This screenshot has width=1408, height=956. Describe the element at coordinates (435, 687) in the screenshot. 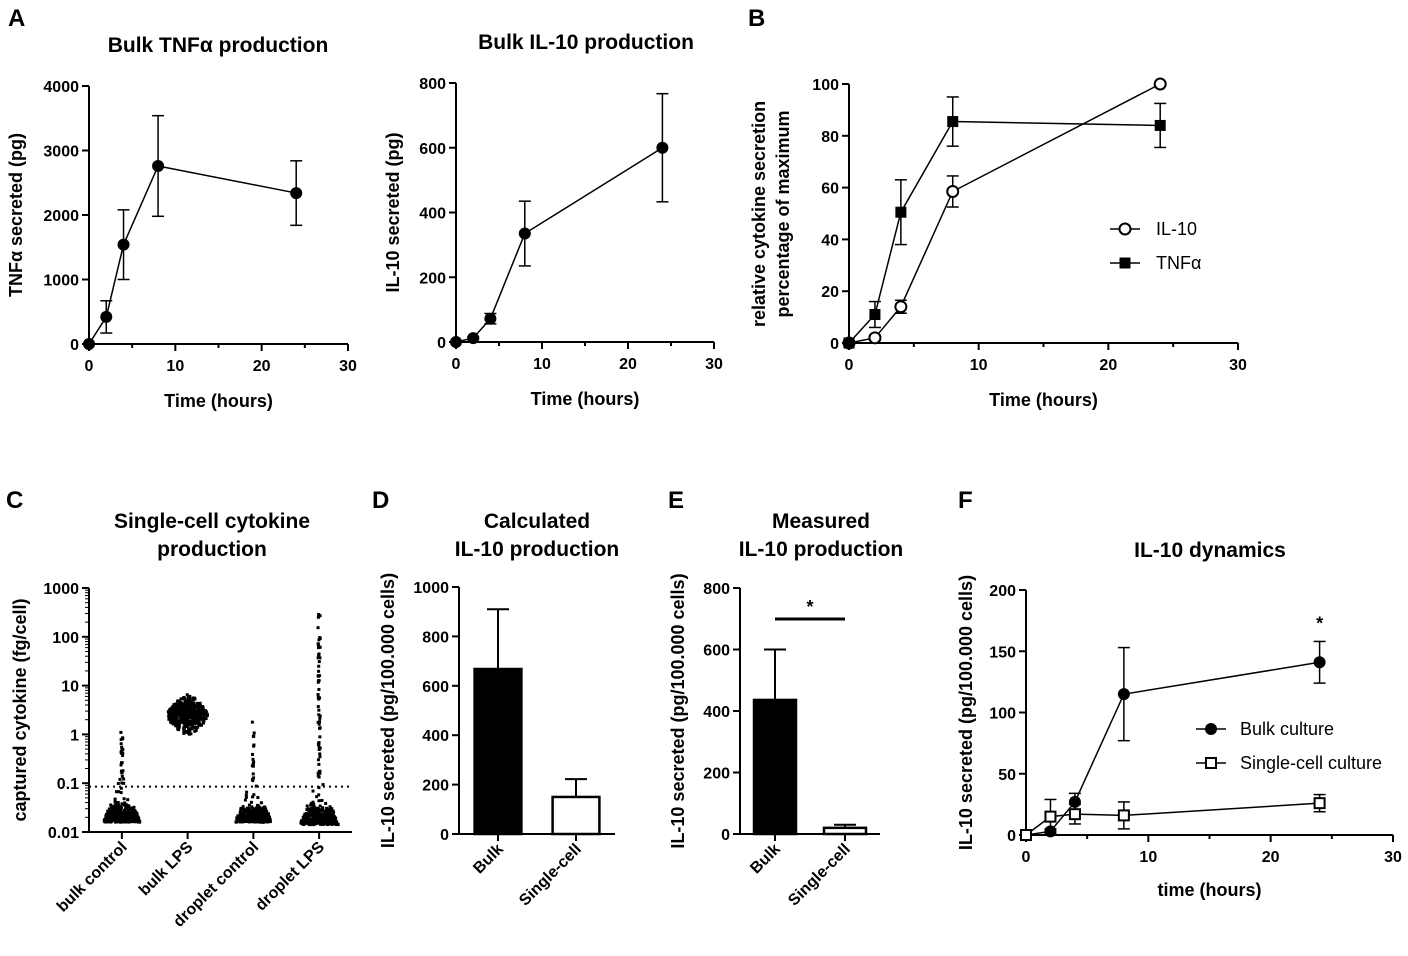

I see `calc-y-tick-label: 600` at that location.